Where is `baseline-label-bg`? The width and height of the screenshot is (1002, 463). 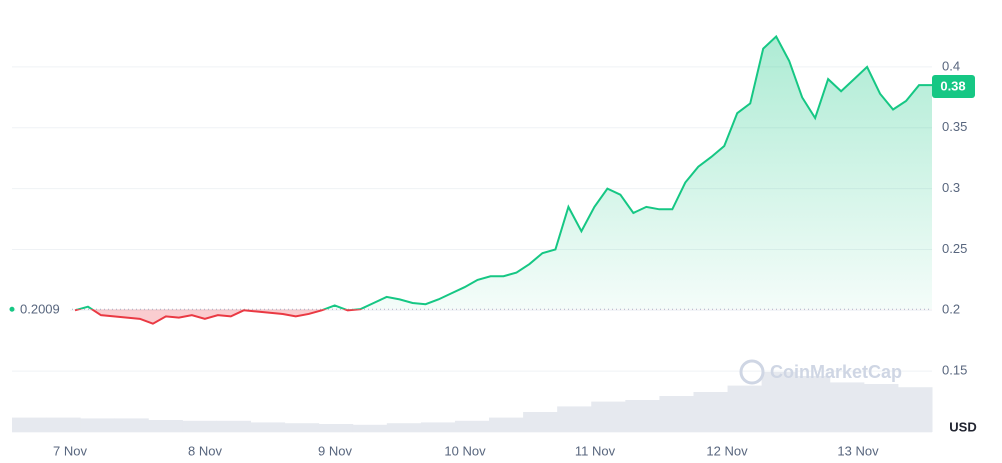
baseline-label-bg is located at coordinates (43, 309).